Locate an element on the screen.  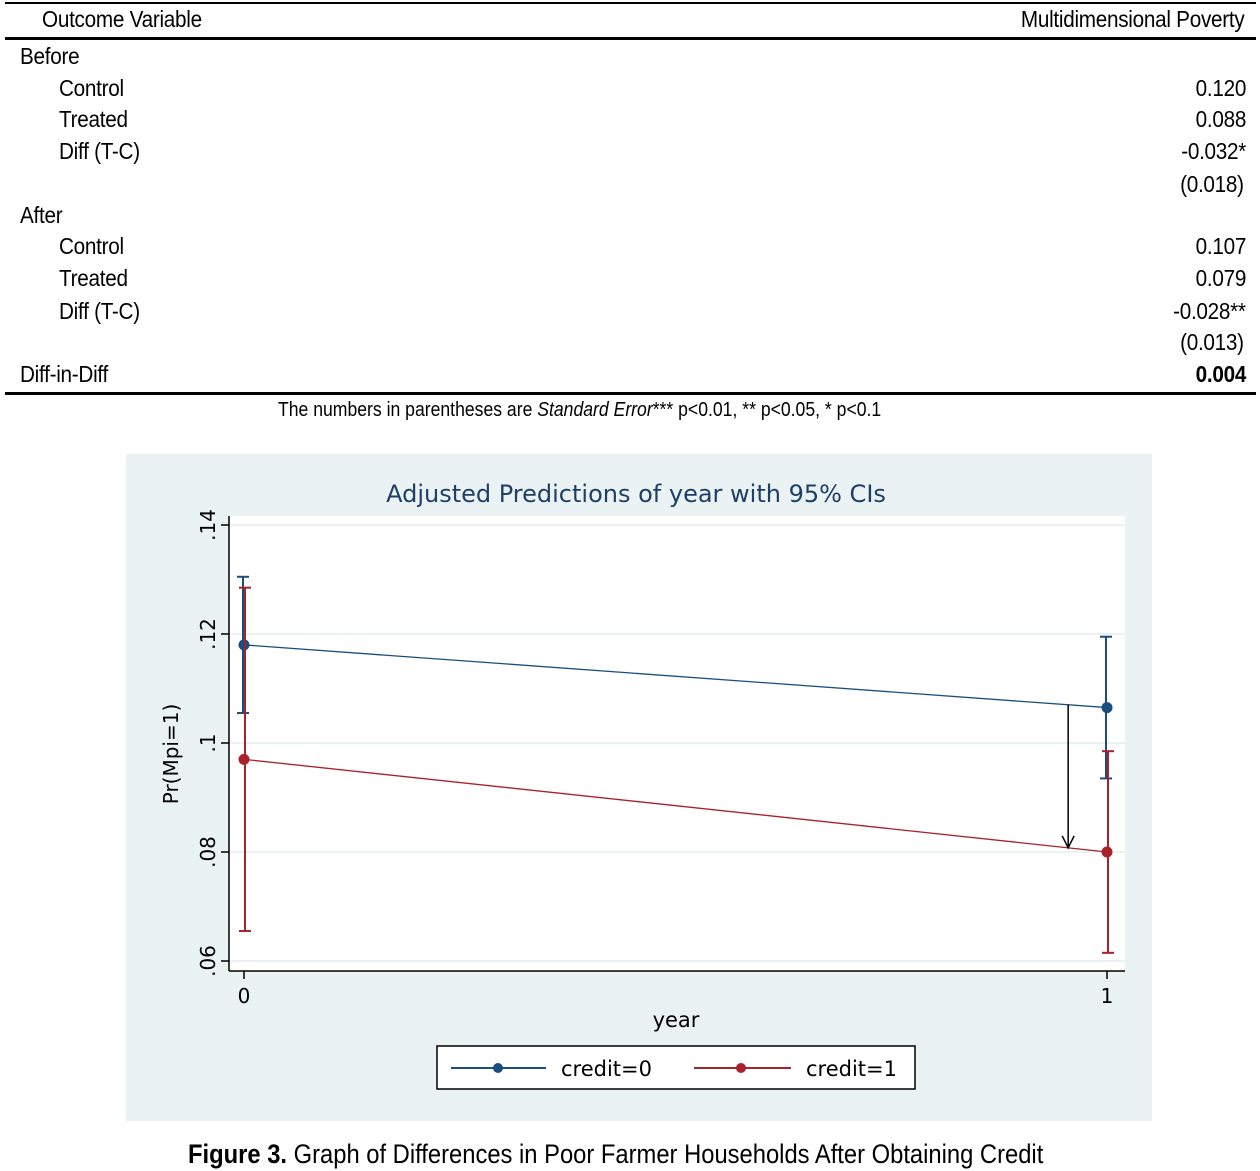
series-line-credit=0 is located at coordinates (675, 676).